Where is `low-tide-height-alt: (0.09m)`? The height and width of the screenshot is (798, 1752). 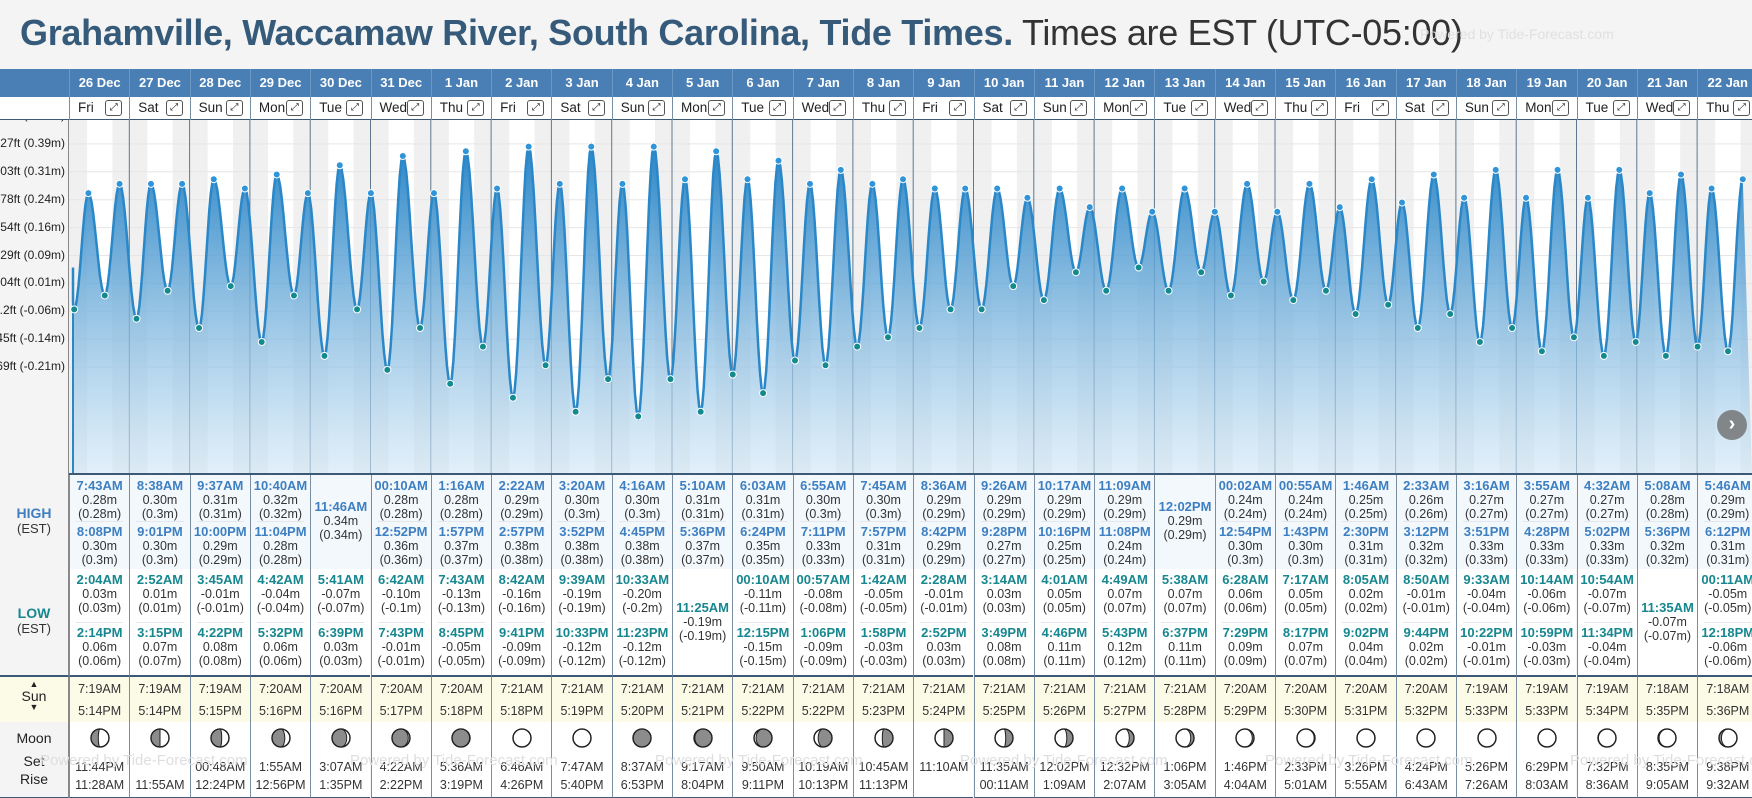 low-tide-height-alt: (0.09m) is located at coordinates (1245, 661).